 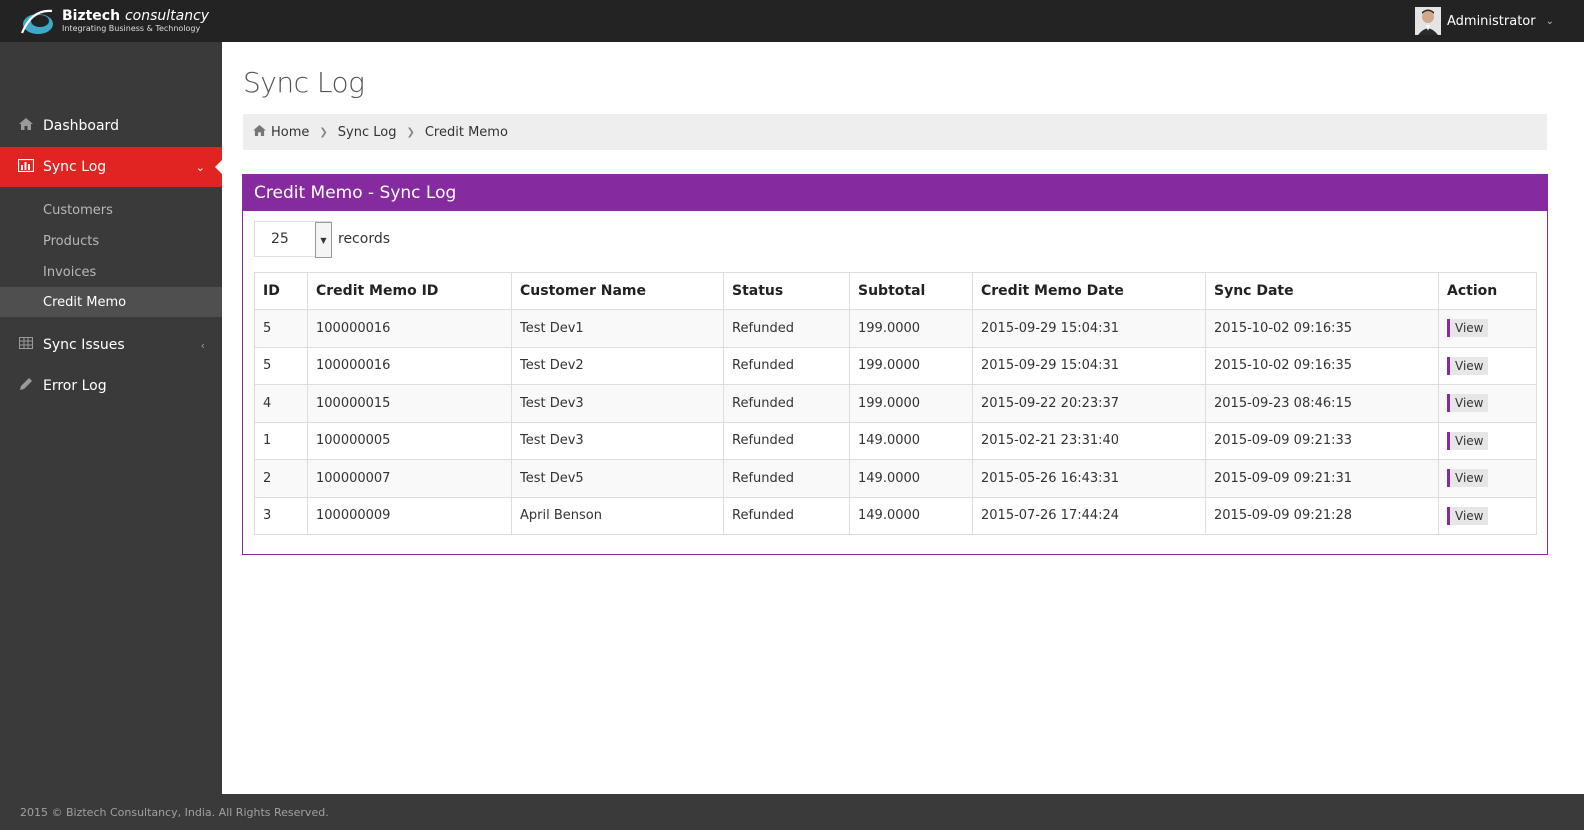 I want to click on breadcrumb-home: Home, so click(x=290, y=132).